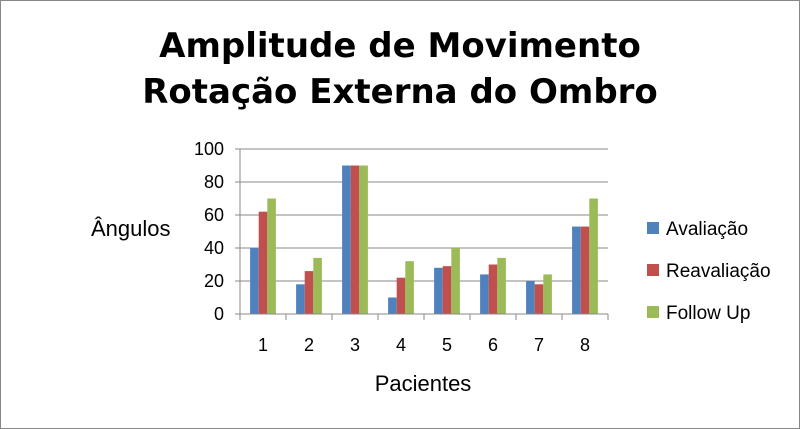 The width and height of the screenshot is (800, 429). Describe the element at coordinates (346, 239) in the screenshot. I see `bar-avaliação-3` at that location.